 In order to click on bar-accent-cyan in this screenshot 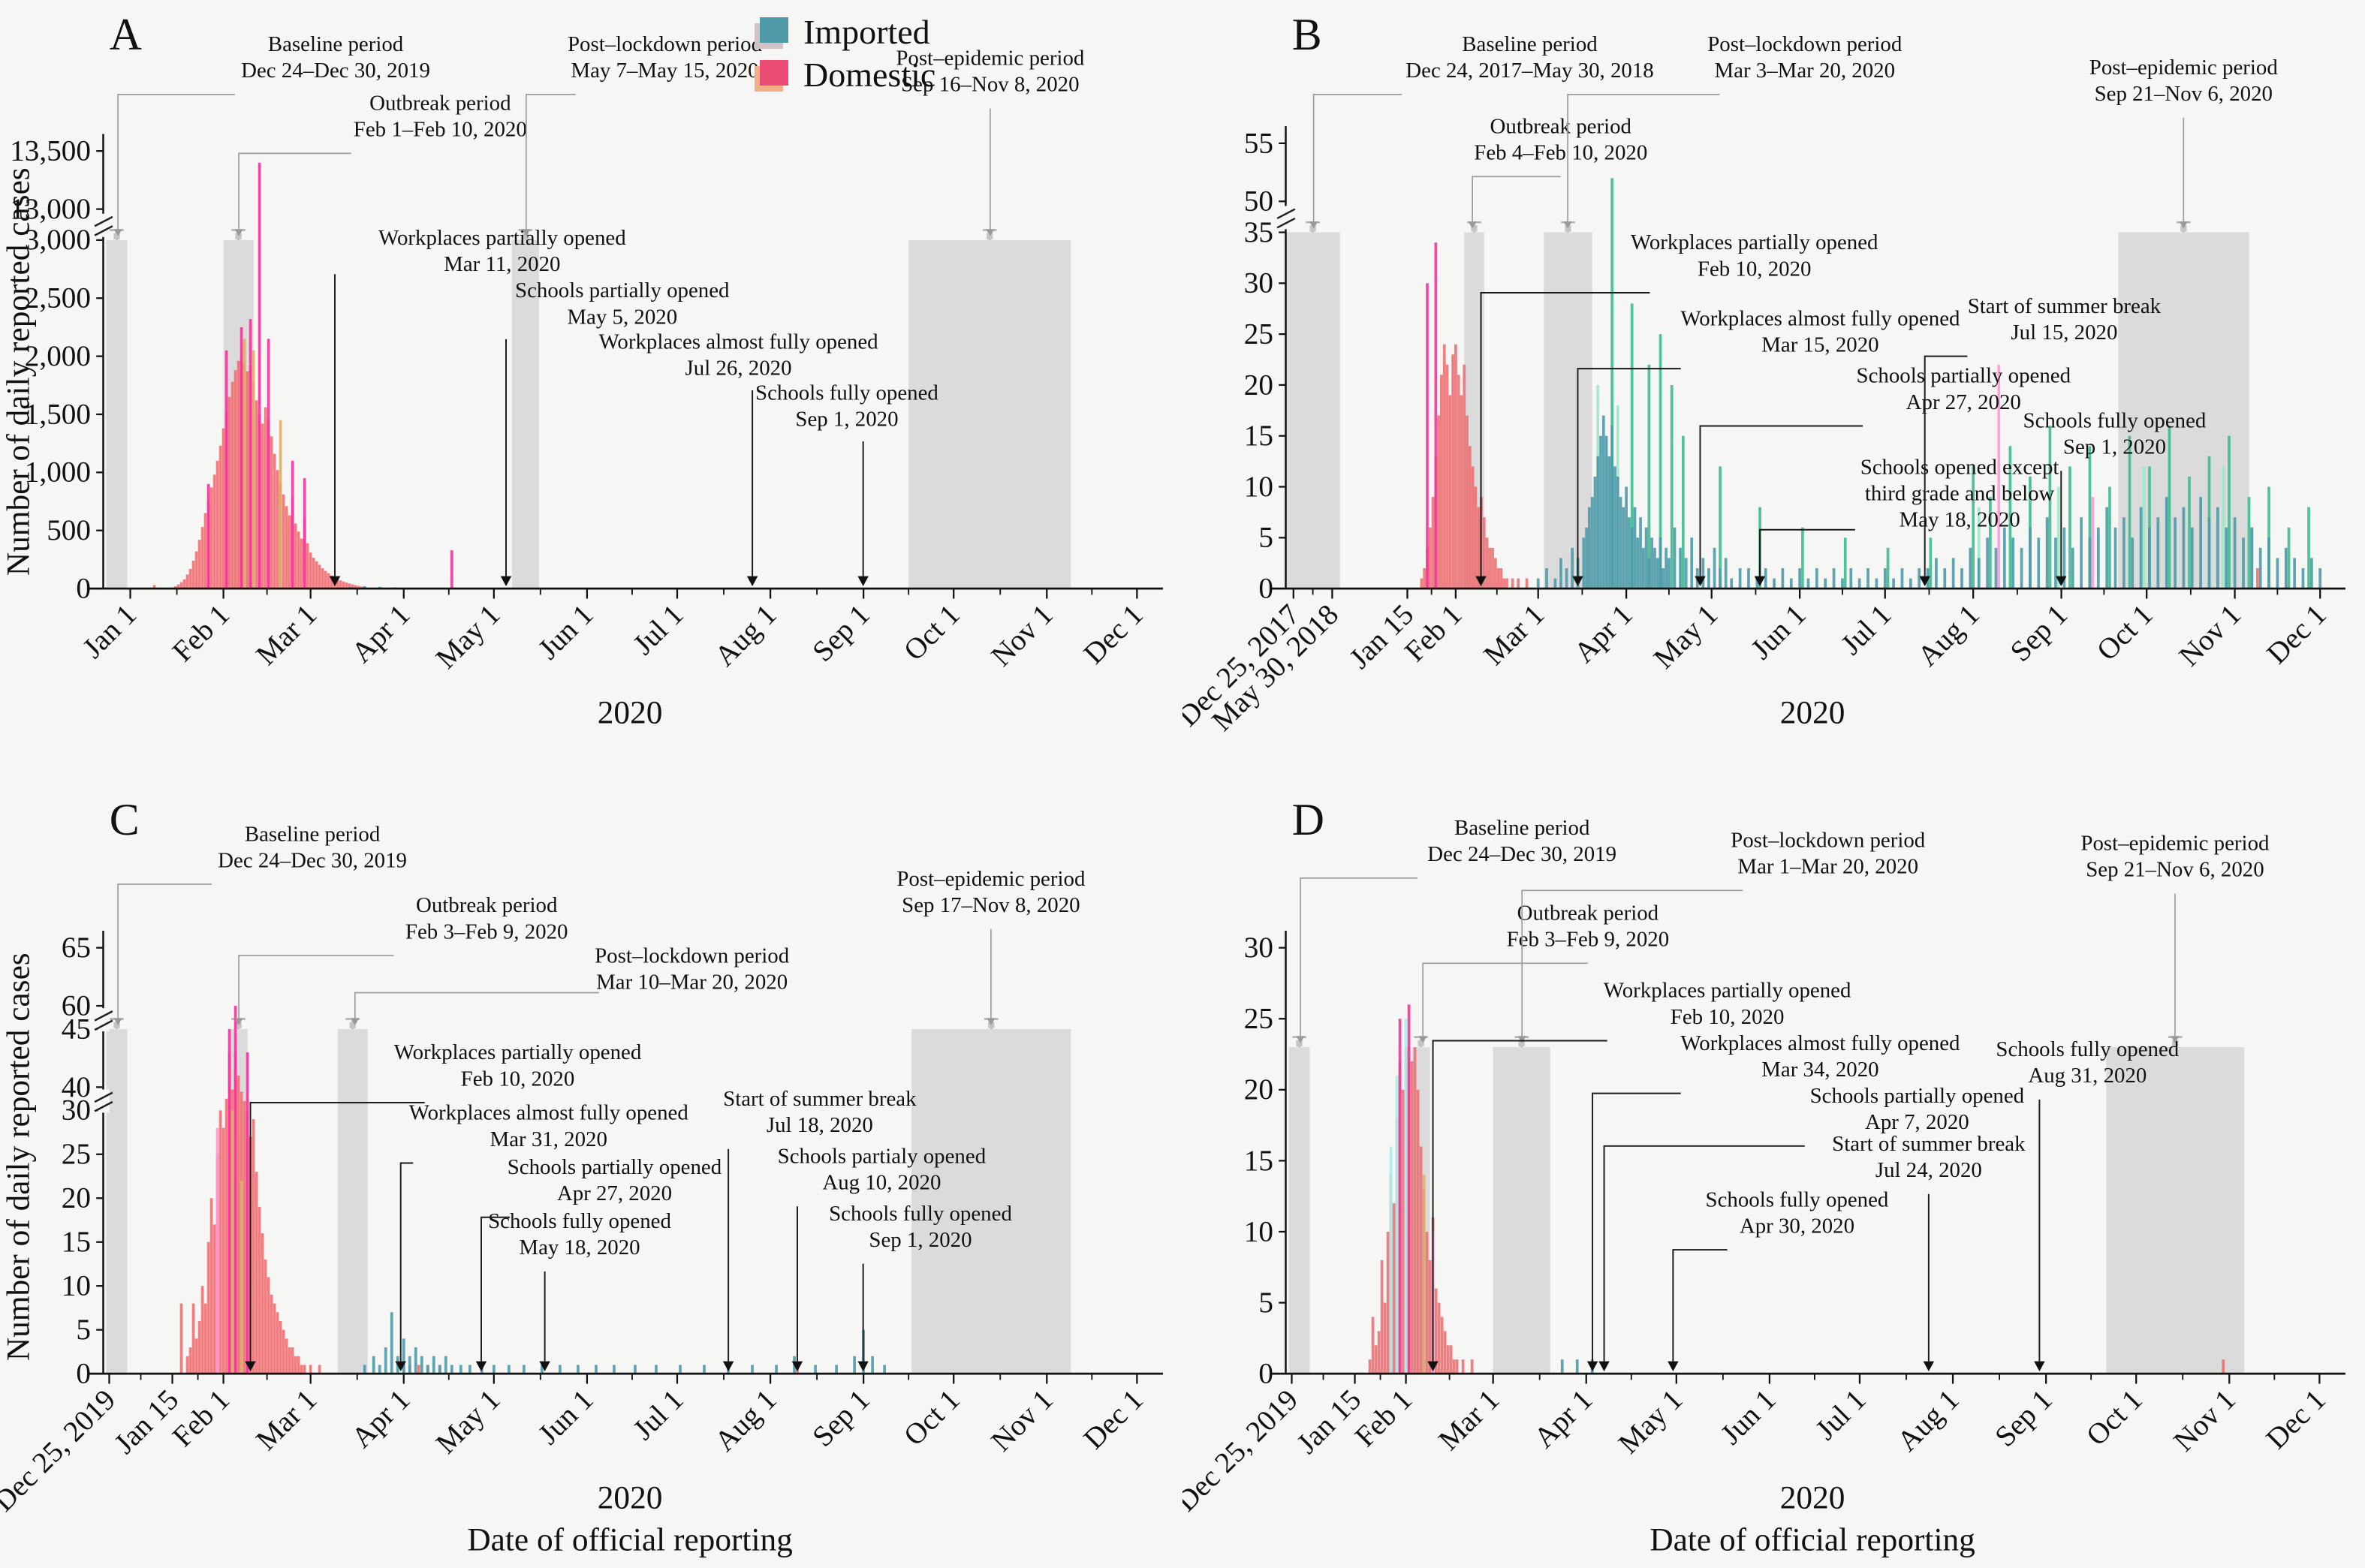, I will do `click(1406, 1196)`.